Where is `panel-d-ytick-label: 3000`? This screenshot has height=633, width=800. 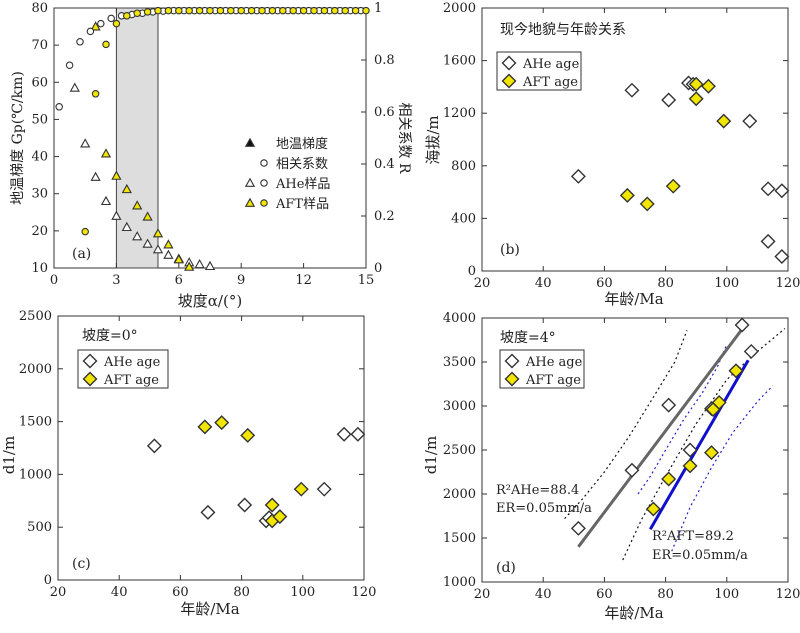 panel-d-ytick-label: 3000 is located at coordinates (459, 406).